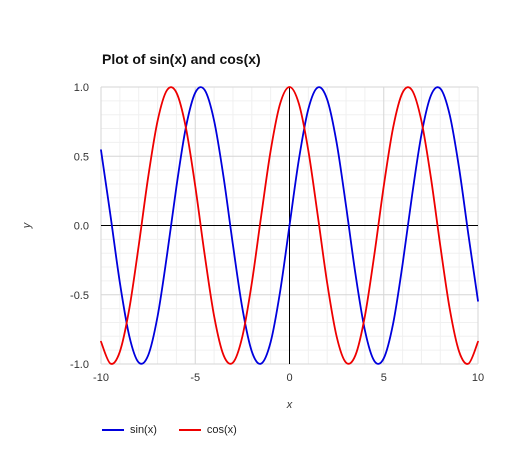 The height and width of the screenshot is (450, 530). I want to click on x-tick-label: 10, so click(478, 378).